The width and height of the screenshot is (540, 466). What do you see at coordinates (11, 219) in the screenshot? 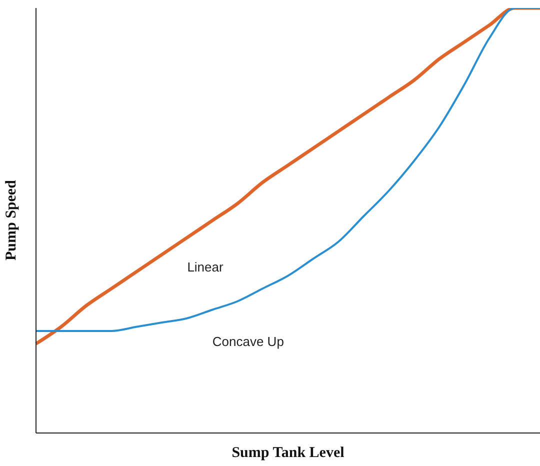
I see `y-axis-title: Pump Speed` at bounding box center [11, 219].